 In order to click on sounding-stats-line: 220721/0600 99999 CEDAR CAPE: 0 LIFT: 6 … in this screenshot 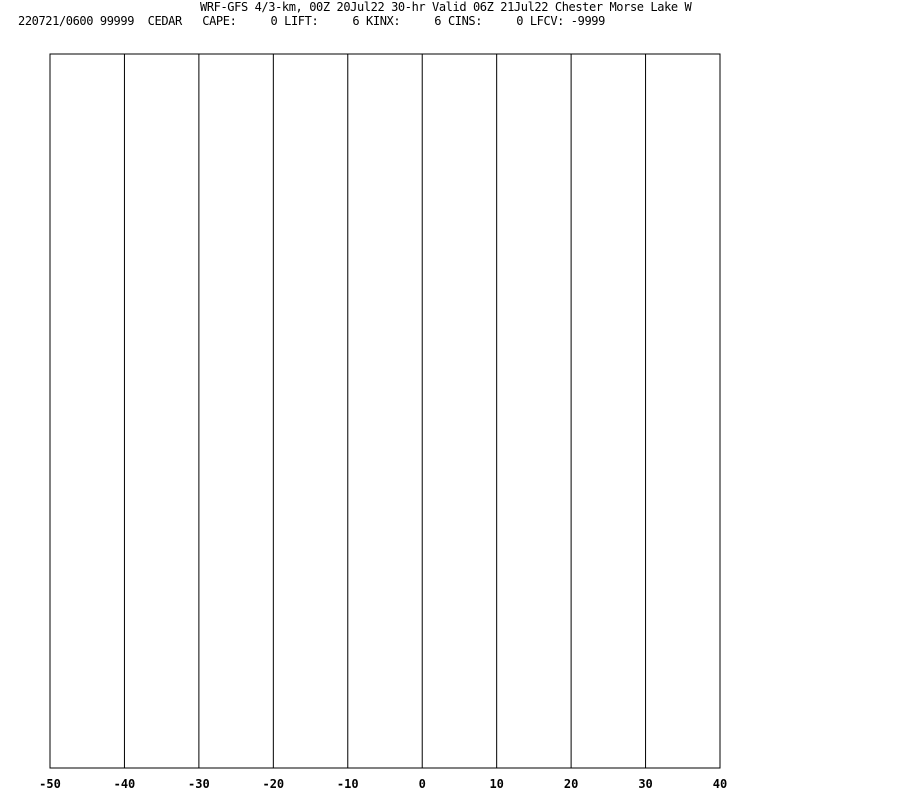, I will do `click(311, 21)`.